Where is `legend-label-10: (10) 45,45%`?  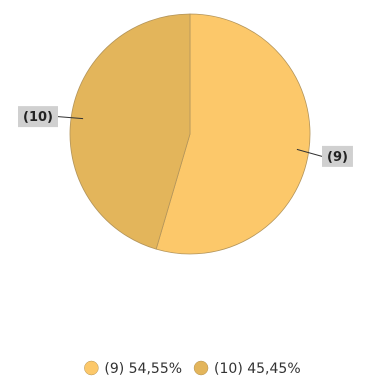
legend-label-10: (10) 45,45% is located at coordinates (257, 369).